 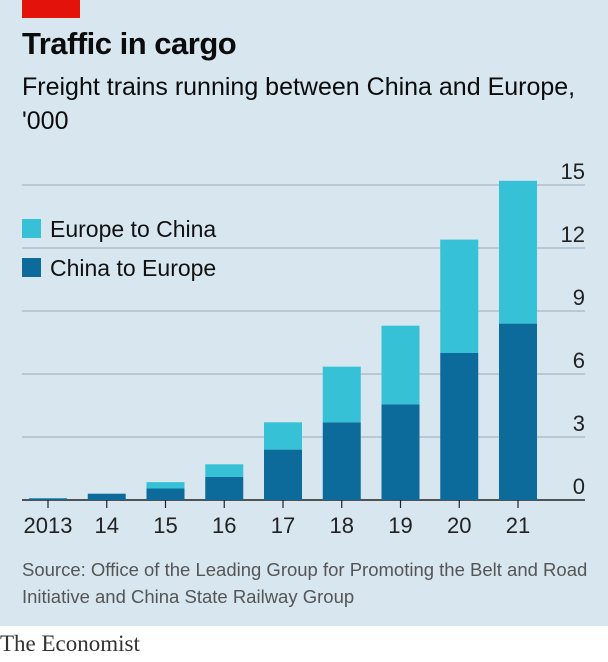 What do you see at coordinates (107, 525) in the screenshot?
I see `x-tick-label-14: 14` at bounding box center [107, 525].